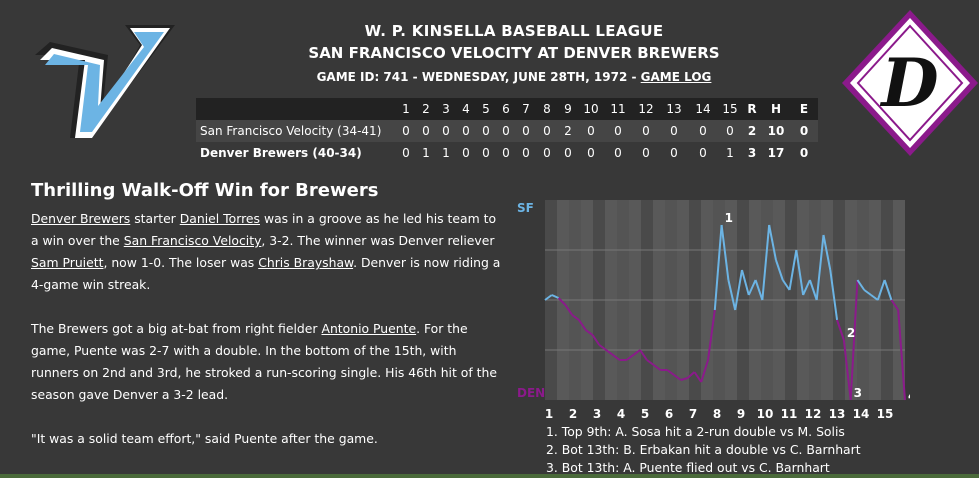  I want to click on story-link: Denver Brewers, so click(81, 218).